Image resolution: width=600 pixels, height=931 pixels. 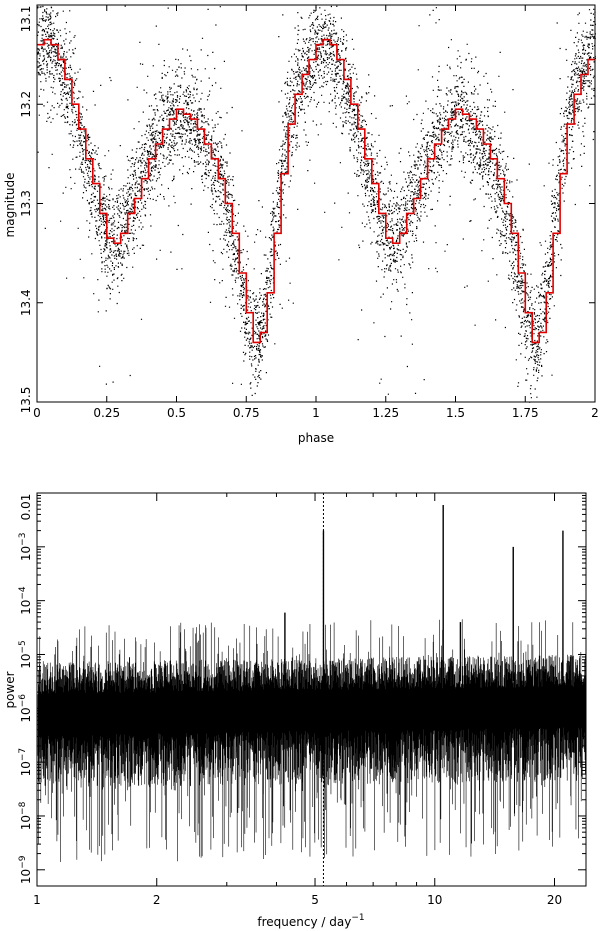 I want to click on periodogram-ylabel: power, so click(x=10, y=689).